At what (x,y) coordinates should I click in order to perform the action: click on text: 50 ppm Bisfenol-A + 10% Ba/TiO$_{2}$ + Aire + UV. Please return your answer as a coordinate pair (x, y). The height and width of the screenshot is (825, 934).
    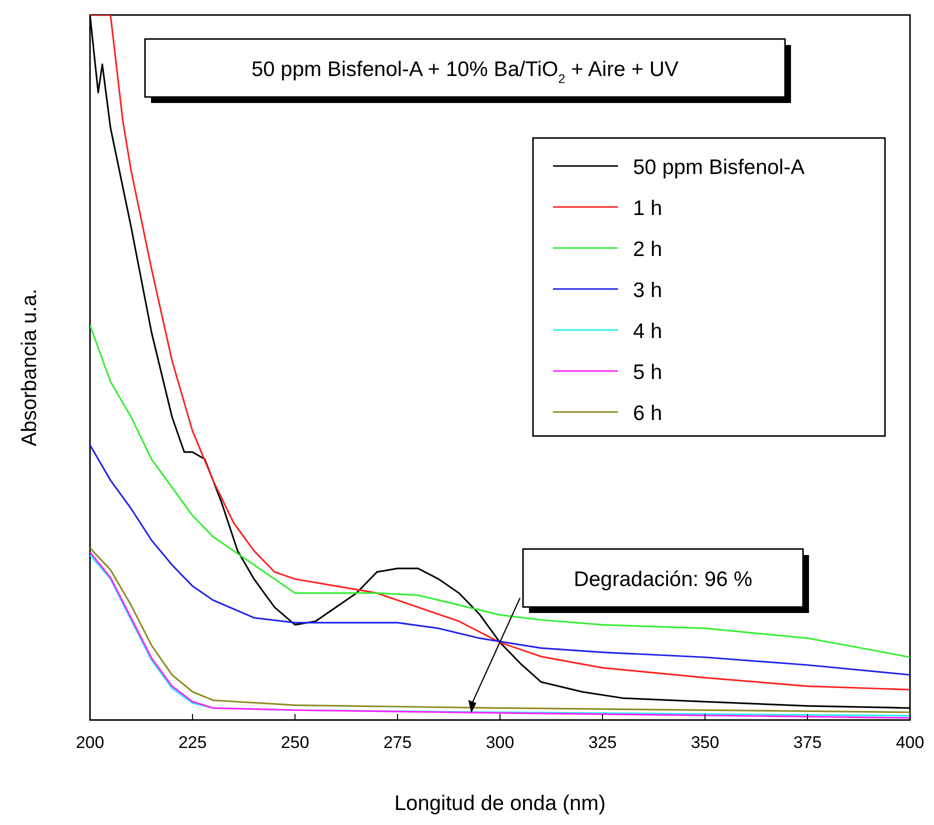
    Looking at the image, I should click on (465, 72).